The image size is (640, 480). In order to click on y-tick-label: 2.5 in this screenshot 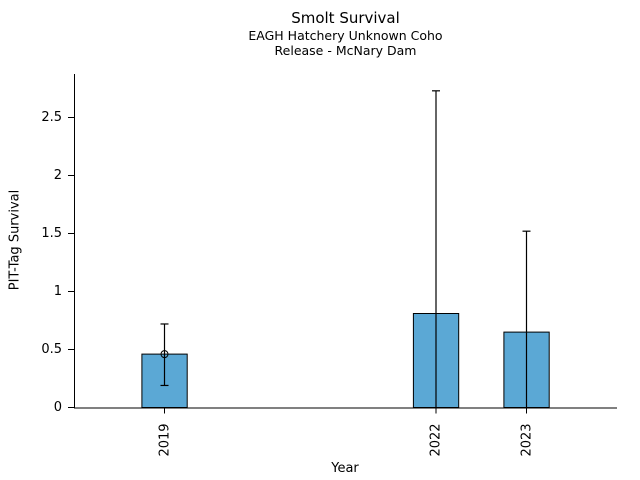, I will do `click(51, 117)`.